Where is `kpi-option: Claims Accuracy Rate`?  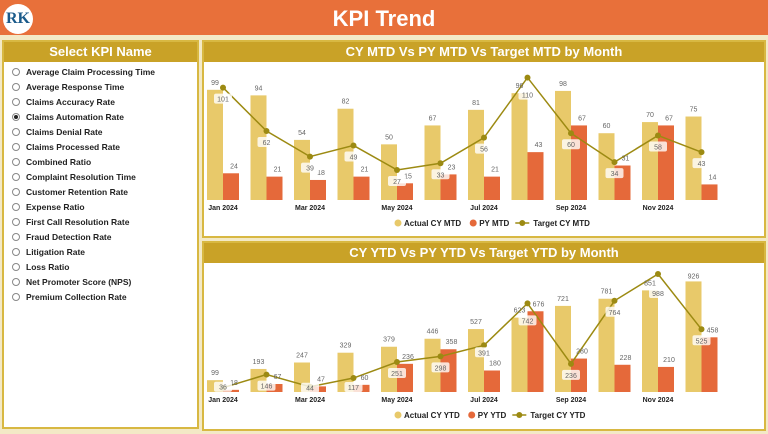
kpi-option: Claims Accuracy Rate is located at coordinates (104, 101).